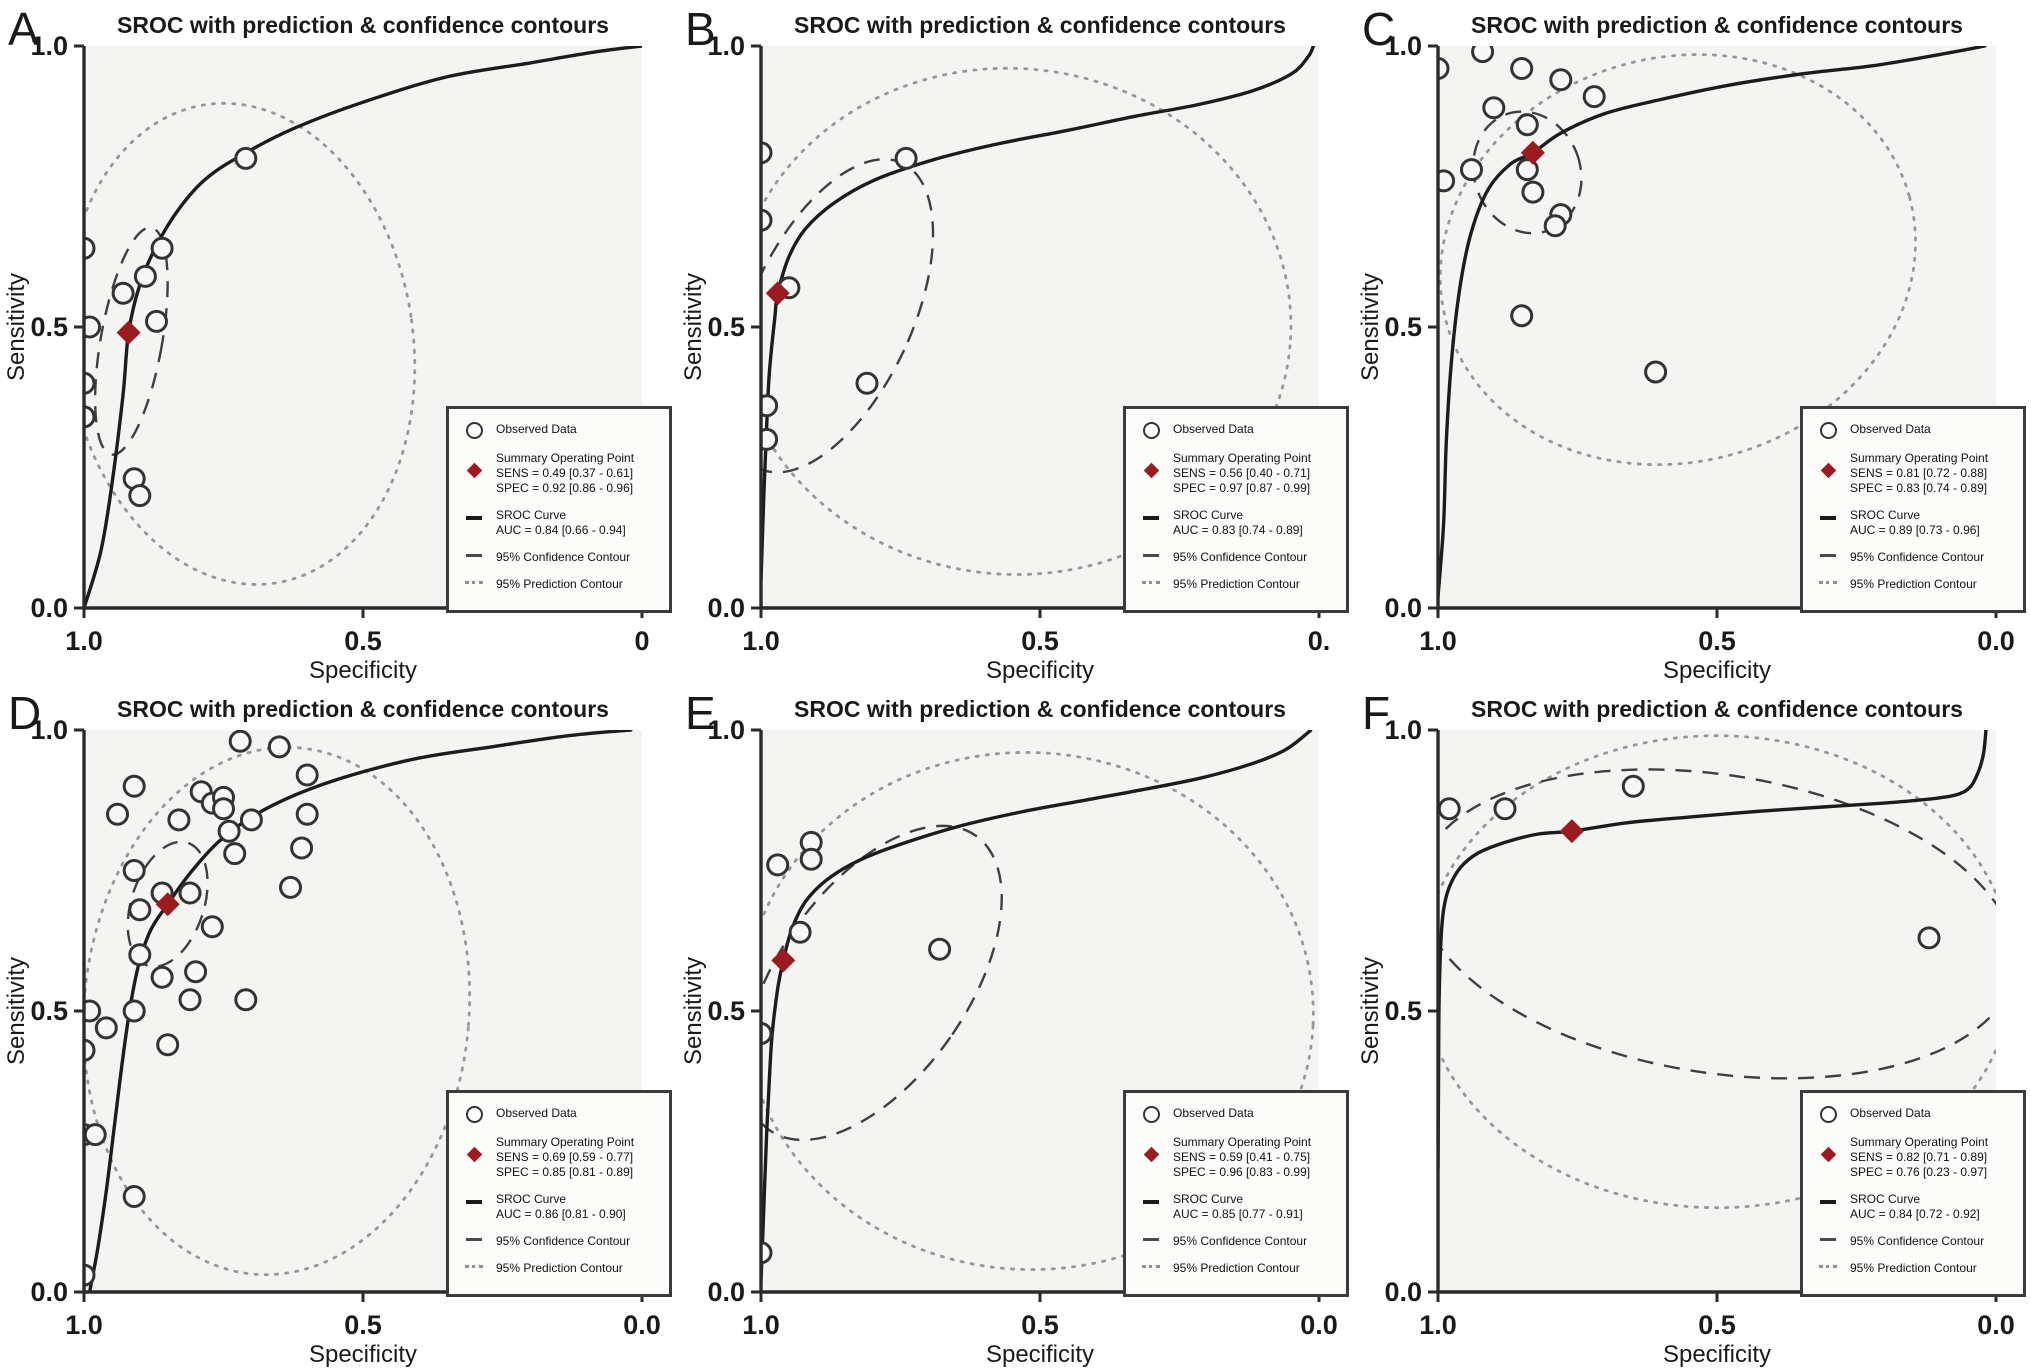  Describe the element at coordinates (641, 641) in the screenshot. I see `svg-text: 0` at that location.